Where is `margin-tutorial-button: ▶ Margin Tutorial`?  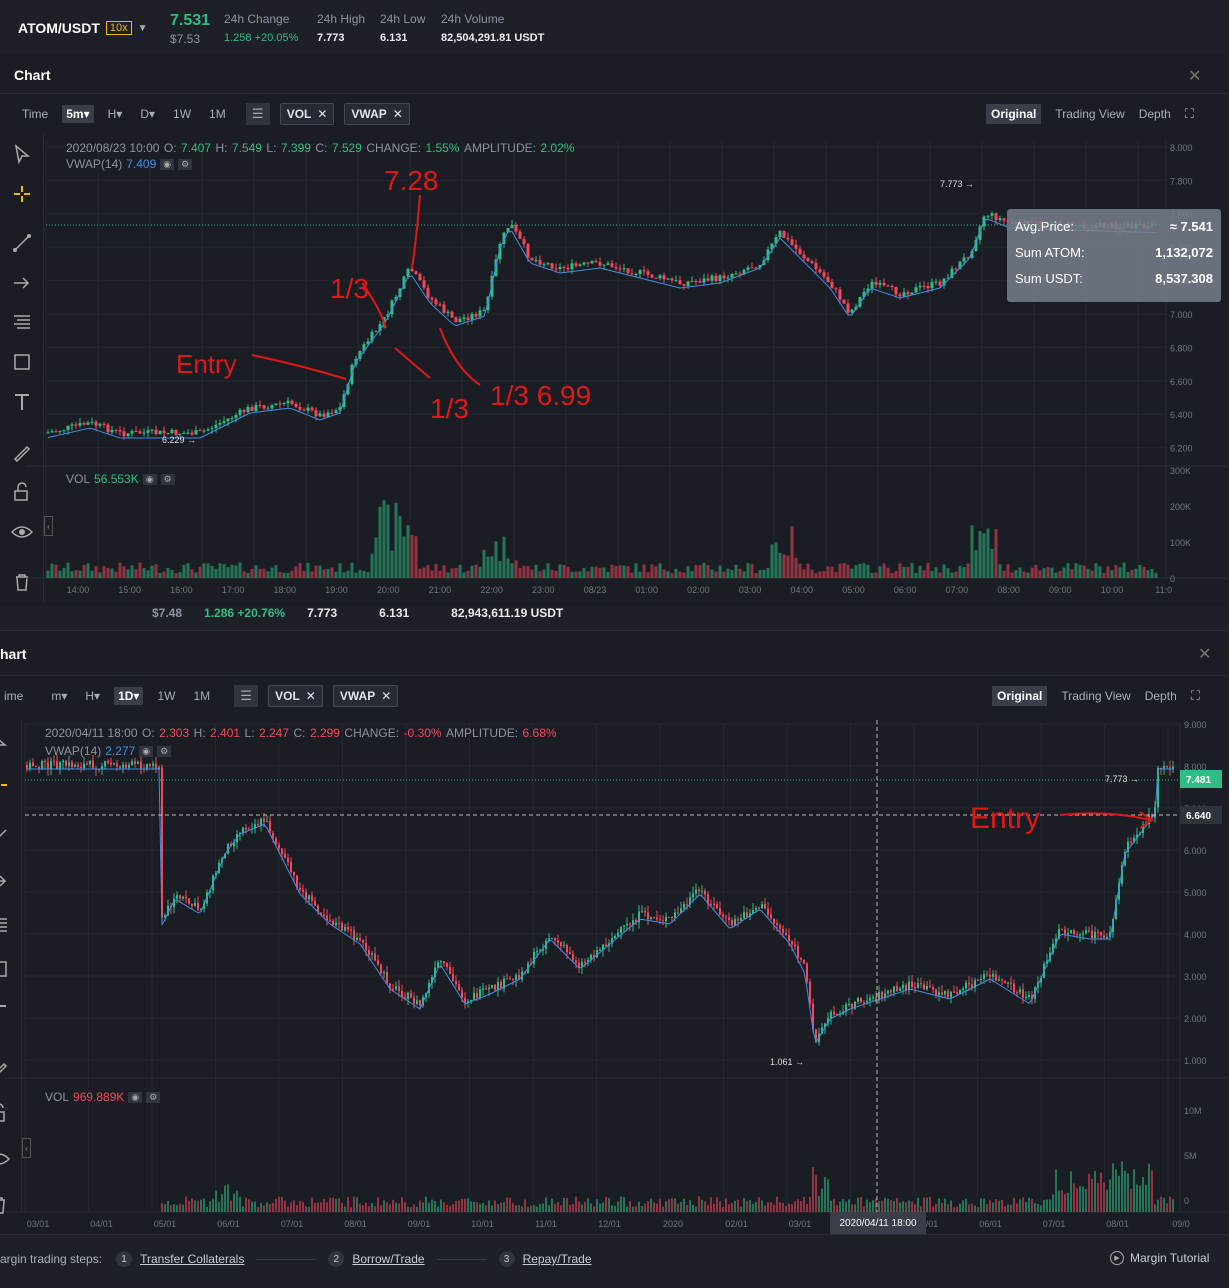
margin-tutorial-button: ▶ Margin Tutorial is located at coordinates (1159, 1258).